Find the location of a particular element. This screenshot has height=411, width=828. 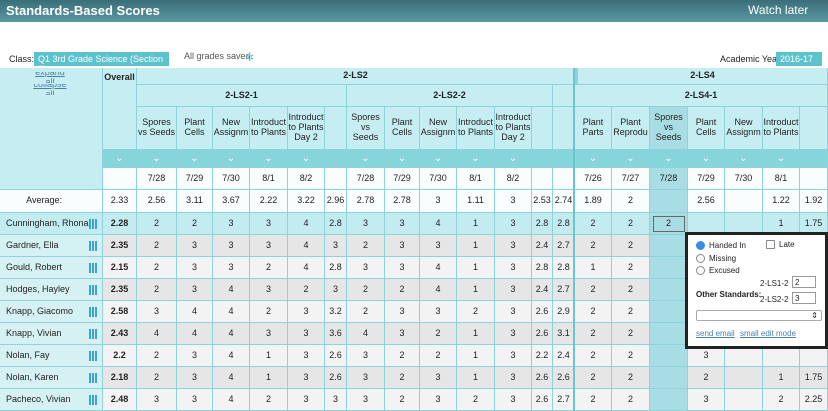

standard-dropdown: ⇕ is located at coordinates (759, 315).